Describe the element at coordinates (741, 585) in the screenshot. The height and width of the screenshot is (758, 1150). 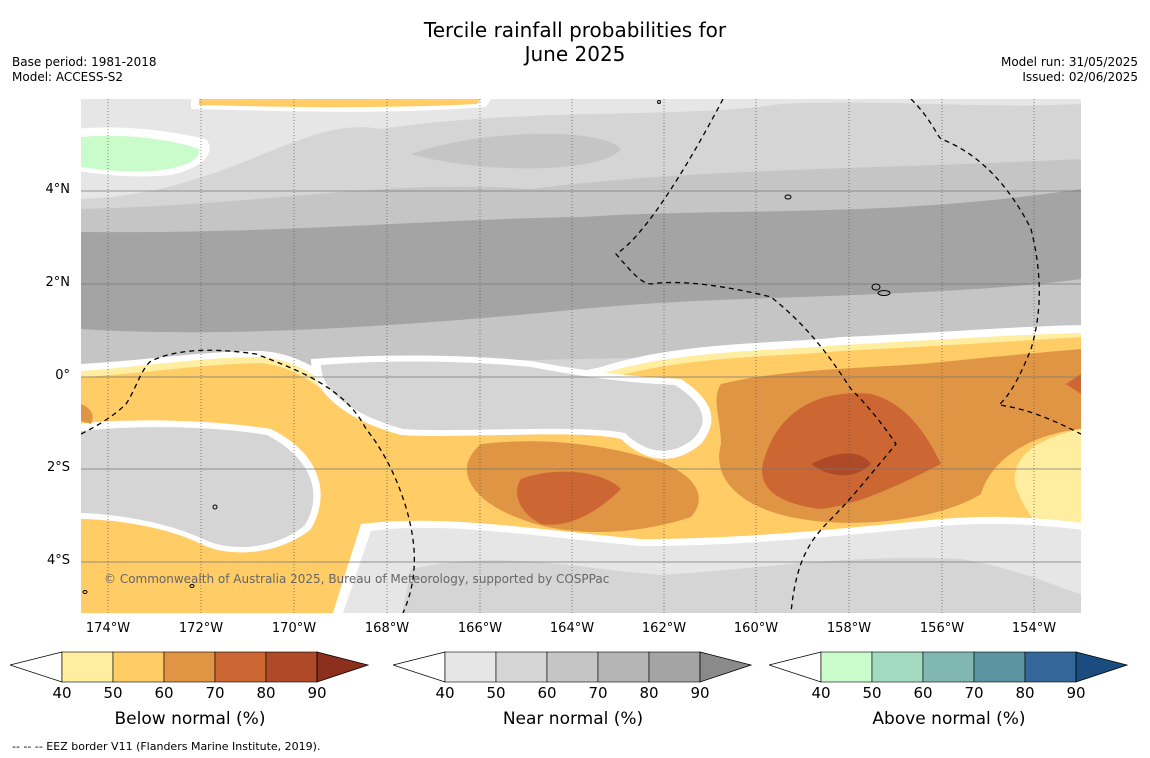
I see `near-normal-south-core` at that location.